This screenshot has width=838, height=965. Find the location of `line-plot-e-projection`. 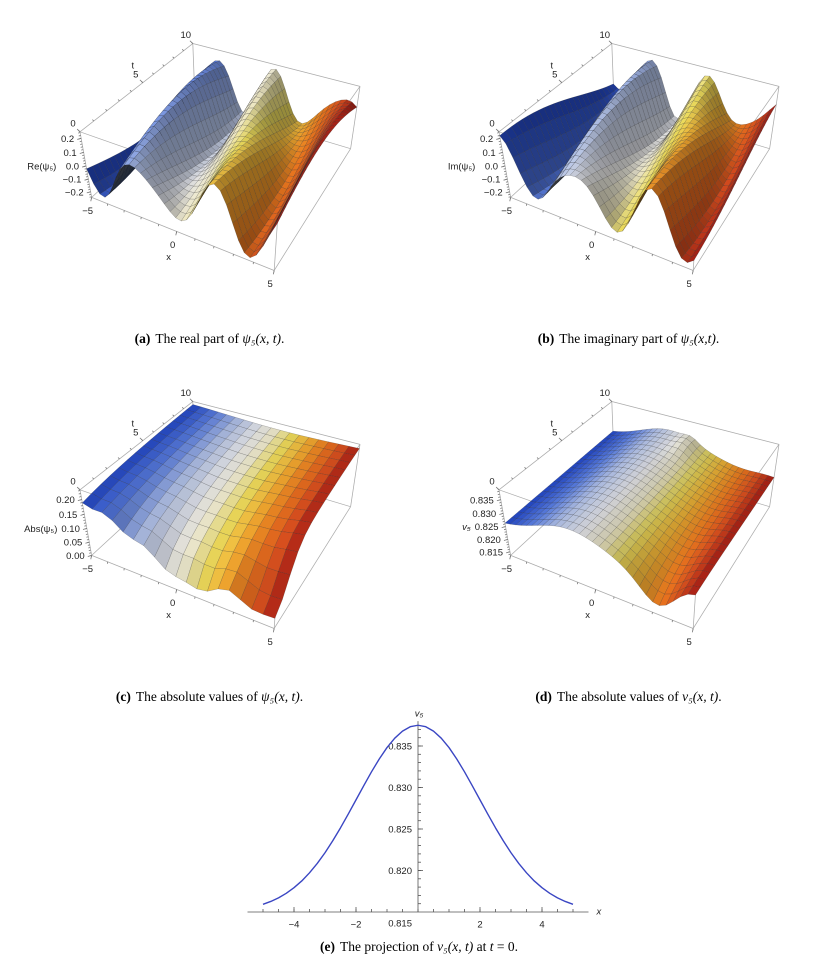

line-plot-e-projection is located at coordinates (419, 821).